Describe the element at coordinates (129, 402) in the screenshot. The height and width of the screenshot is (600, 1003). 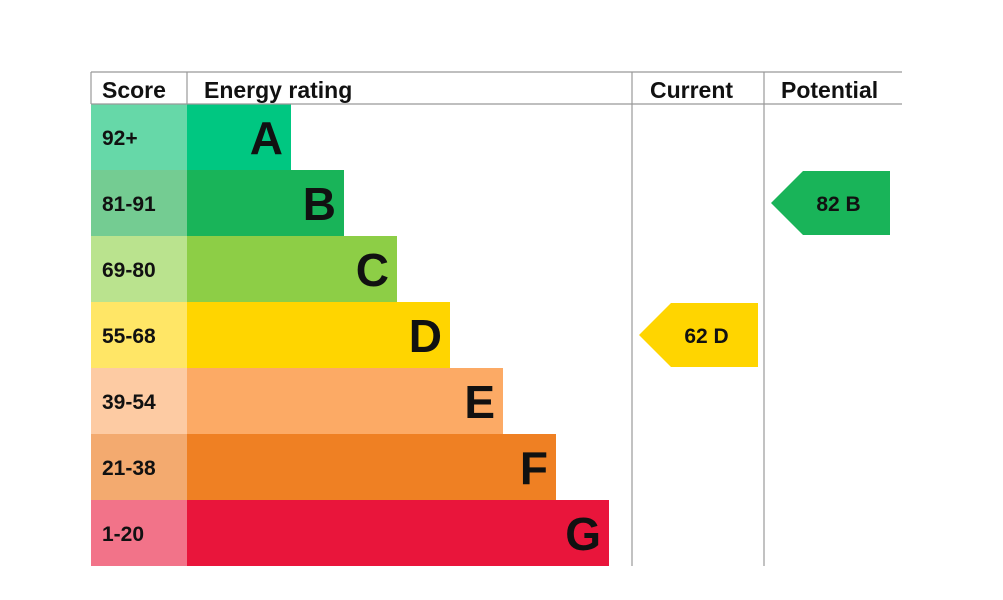
I see `score-range-label: 39-54` at that location.